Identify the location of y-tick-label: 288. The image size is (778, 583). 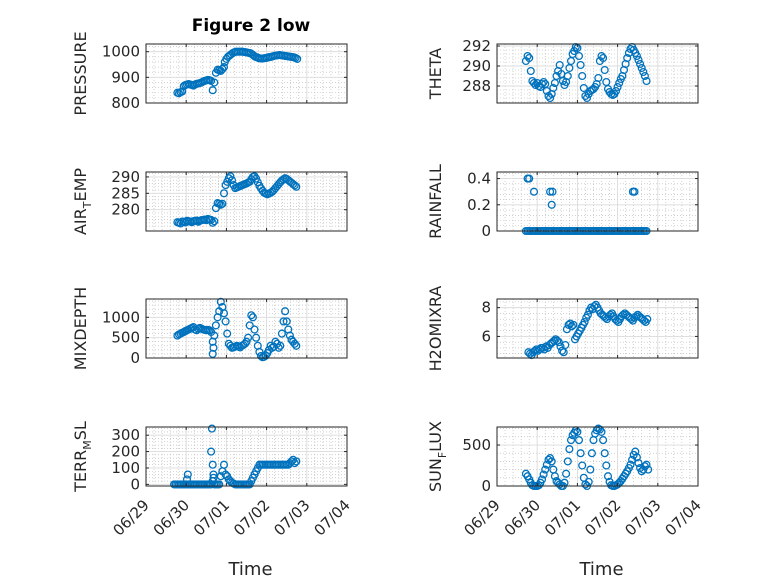
(476, 86).